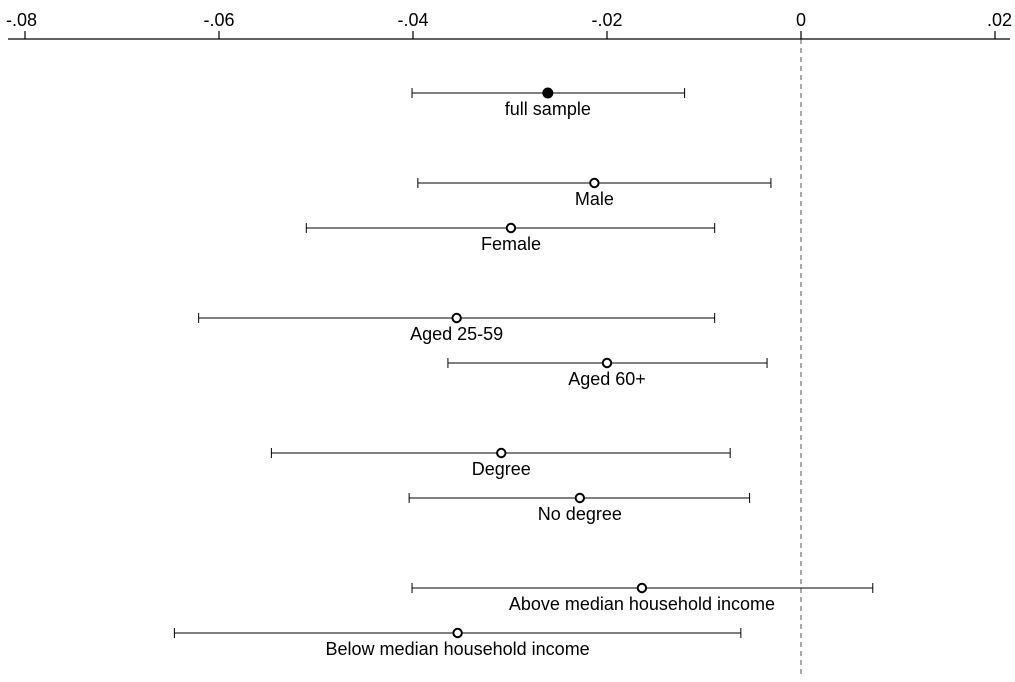  I want to click on estimate-label: Male, so click(594, 199).